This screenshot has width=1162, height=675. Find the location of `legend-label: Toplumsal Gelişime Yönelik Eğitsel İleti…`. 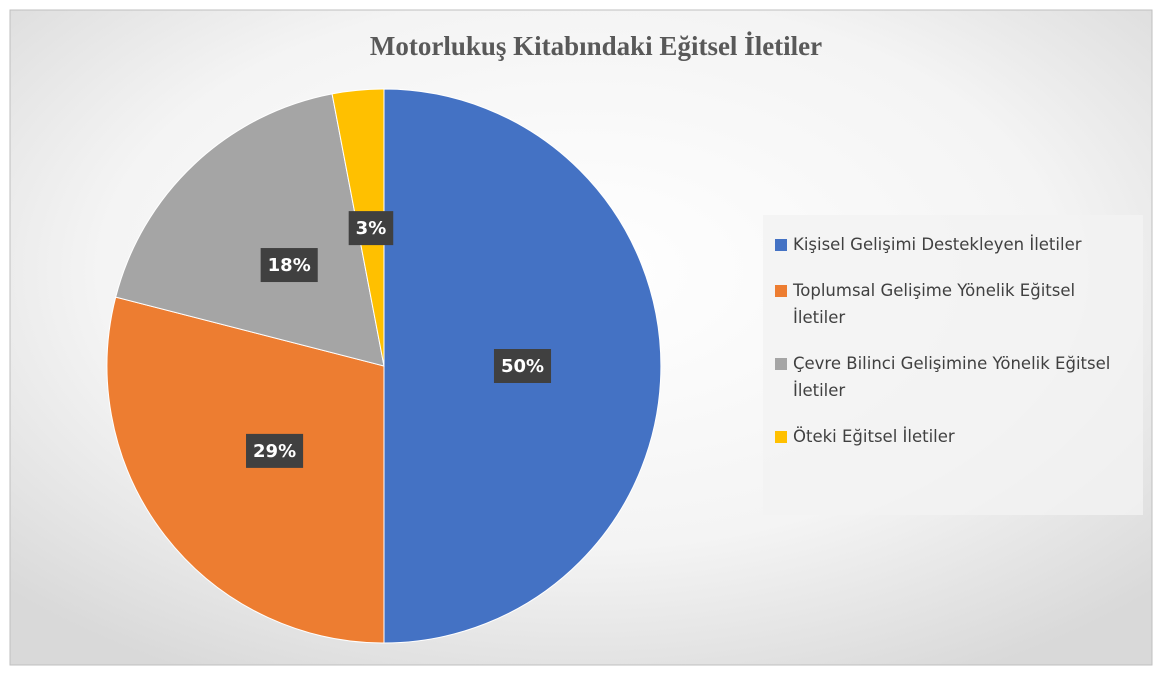

legend-label: Toplumsal Gelişime Yönelik Eğitsel İleti… is located at coordinates (934, 304).